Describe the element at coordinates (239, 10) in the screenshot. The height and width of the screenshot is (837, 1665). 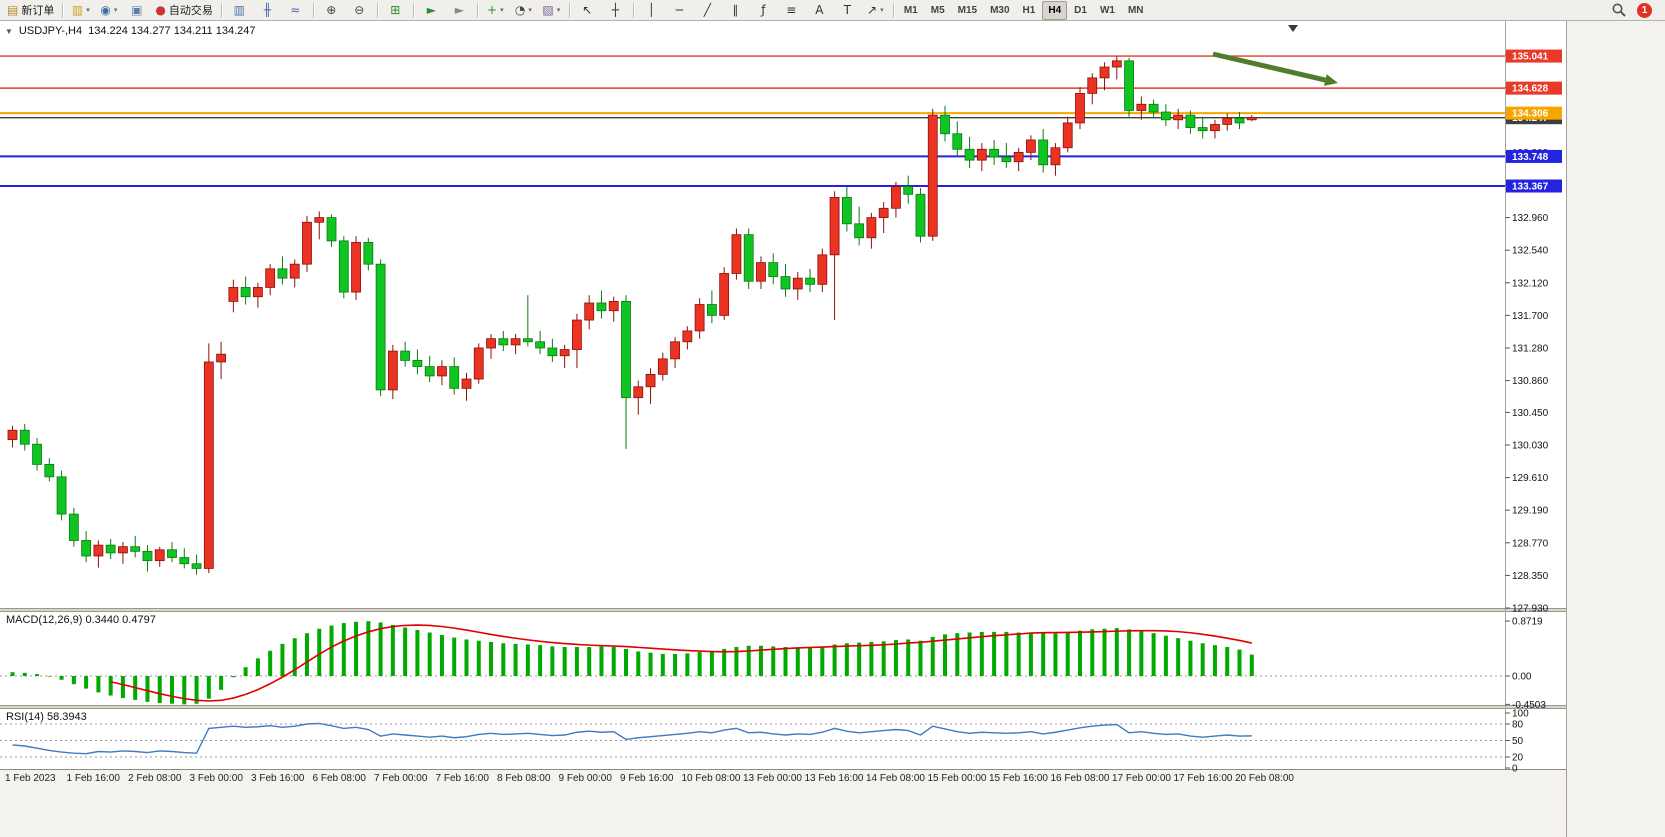
I see `bar-chart-button: ▥` at that location.